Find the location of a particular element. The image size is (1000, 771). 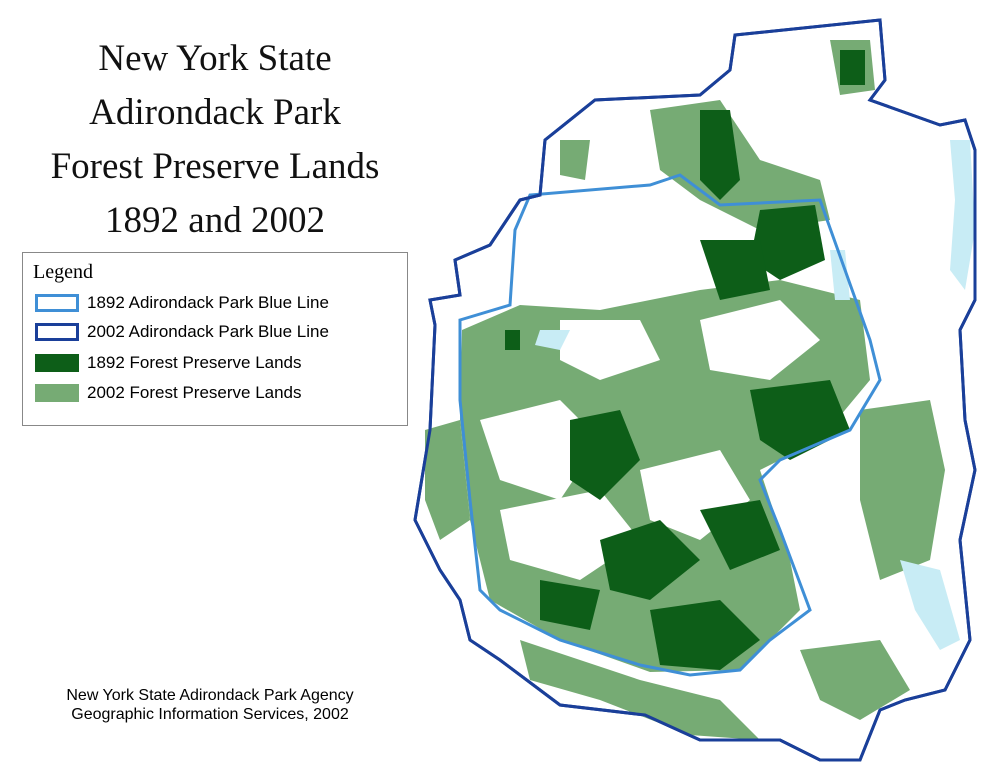

legend-item: 1892 Forest Preserve Lands is located at coordinates (168, 363).